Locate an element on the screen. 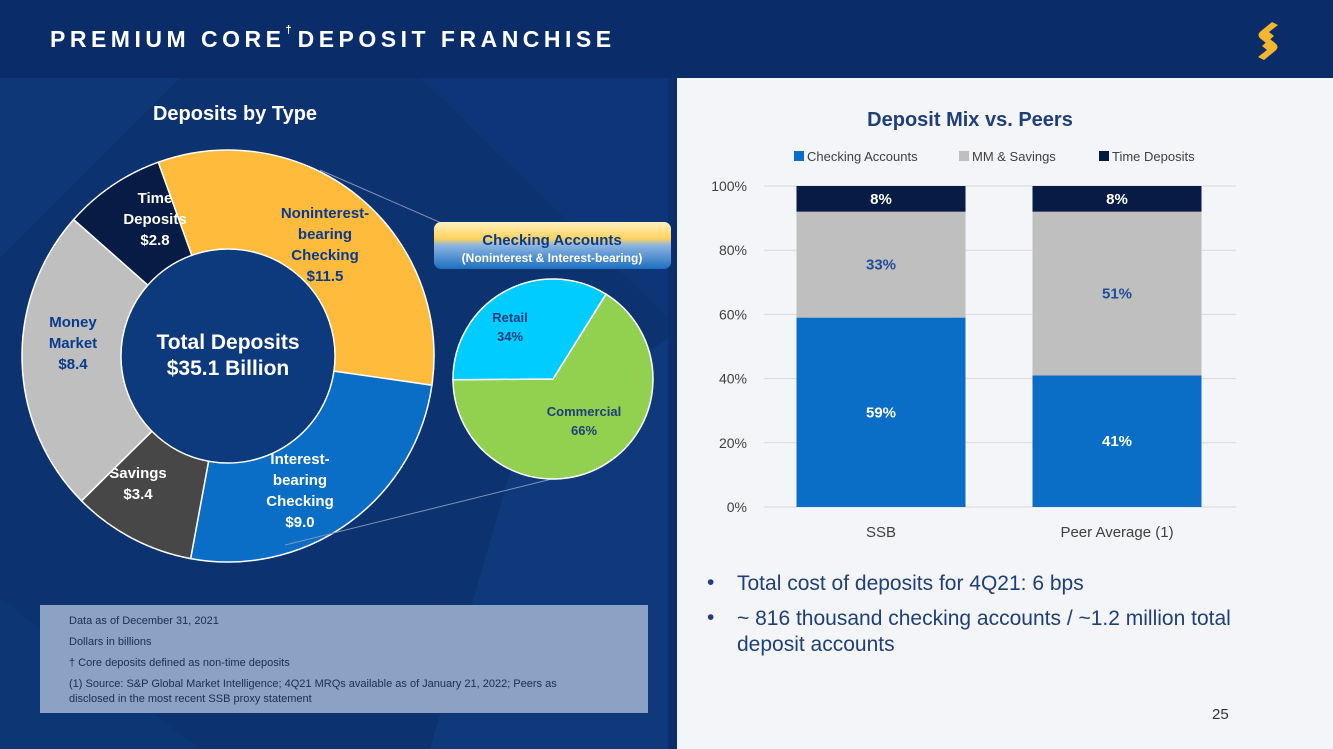  checking-pie-chart: Commercial 66% Retail 34% is located at coordinates (553, 379).